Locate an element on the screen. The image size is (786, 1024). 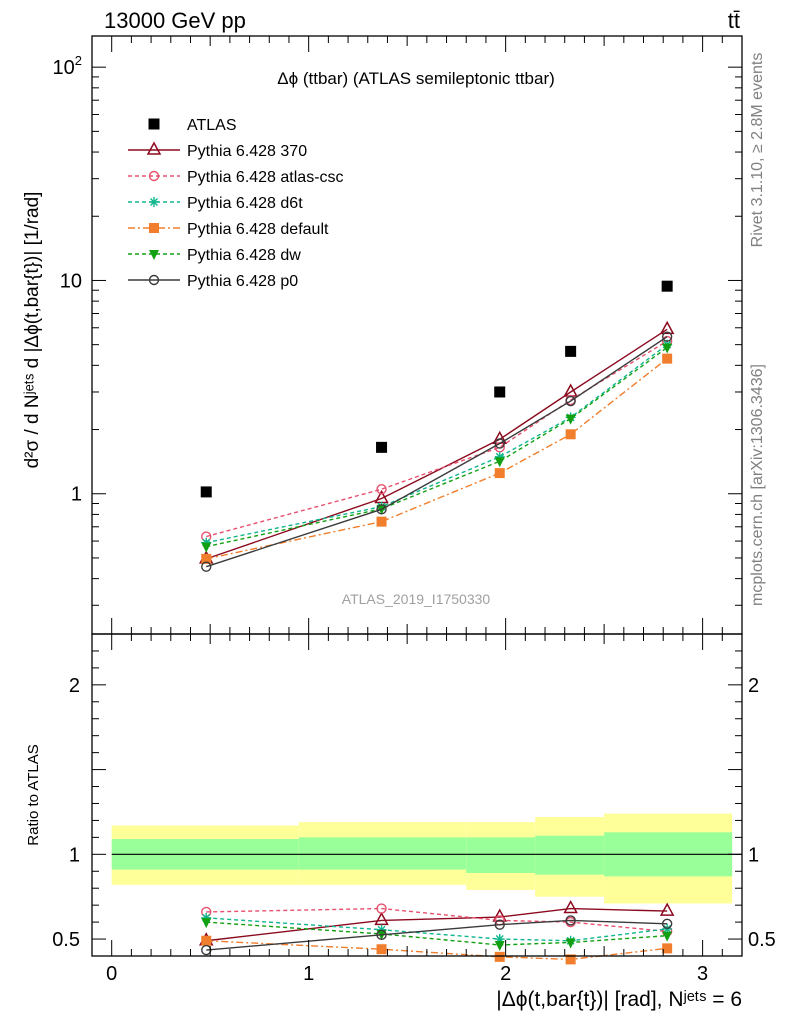
main-y-tick-label: 10 is located at coordinates (71, 281).